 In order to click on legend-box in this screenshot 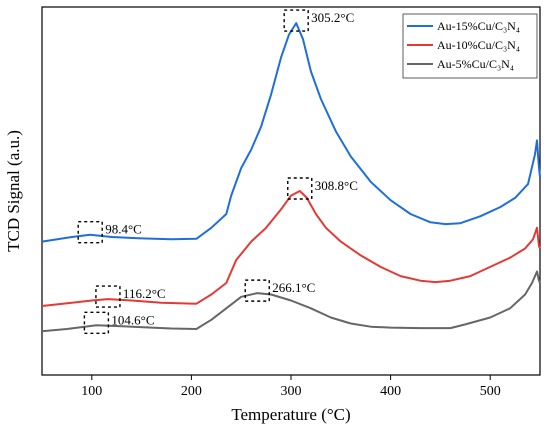, I will do `click(470, 46)`.